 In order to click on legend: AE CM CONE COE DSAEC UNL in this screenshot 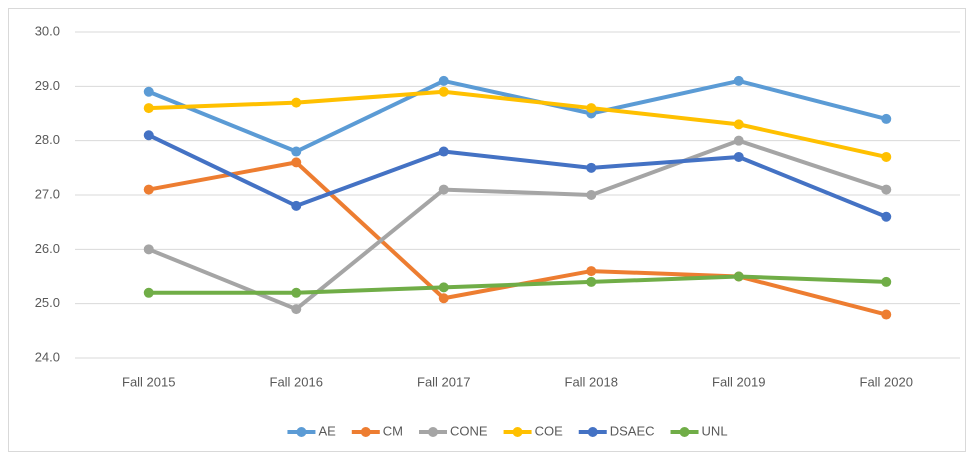, I will do `click(507, 430)`.